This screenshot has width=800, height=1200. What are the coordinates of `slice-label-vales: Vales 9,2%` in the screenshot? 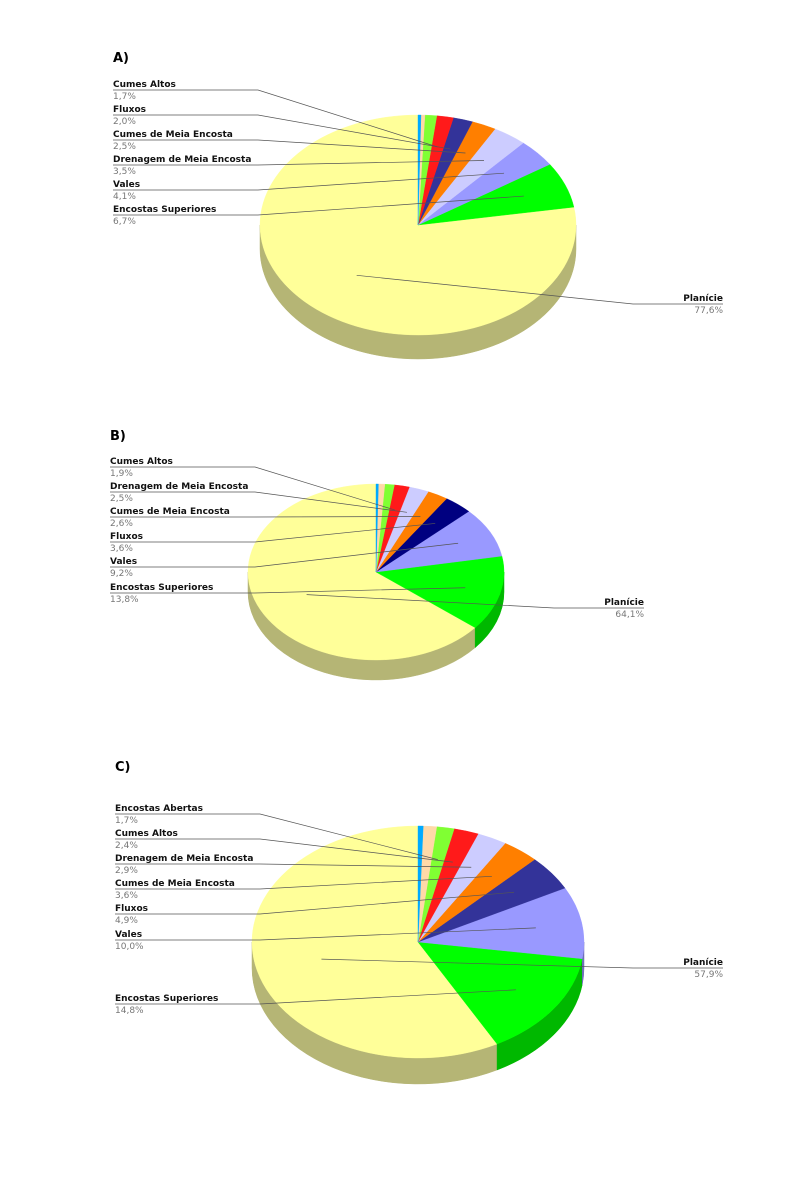 It's located at (284, 560).